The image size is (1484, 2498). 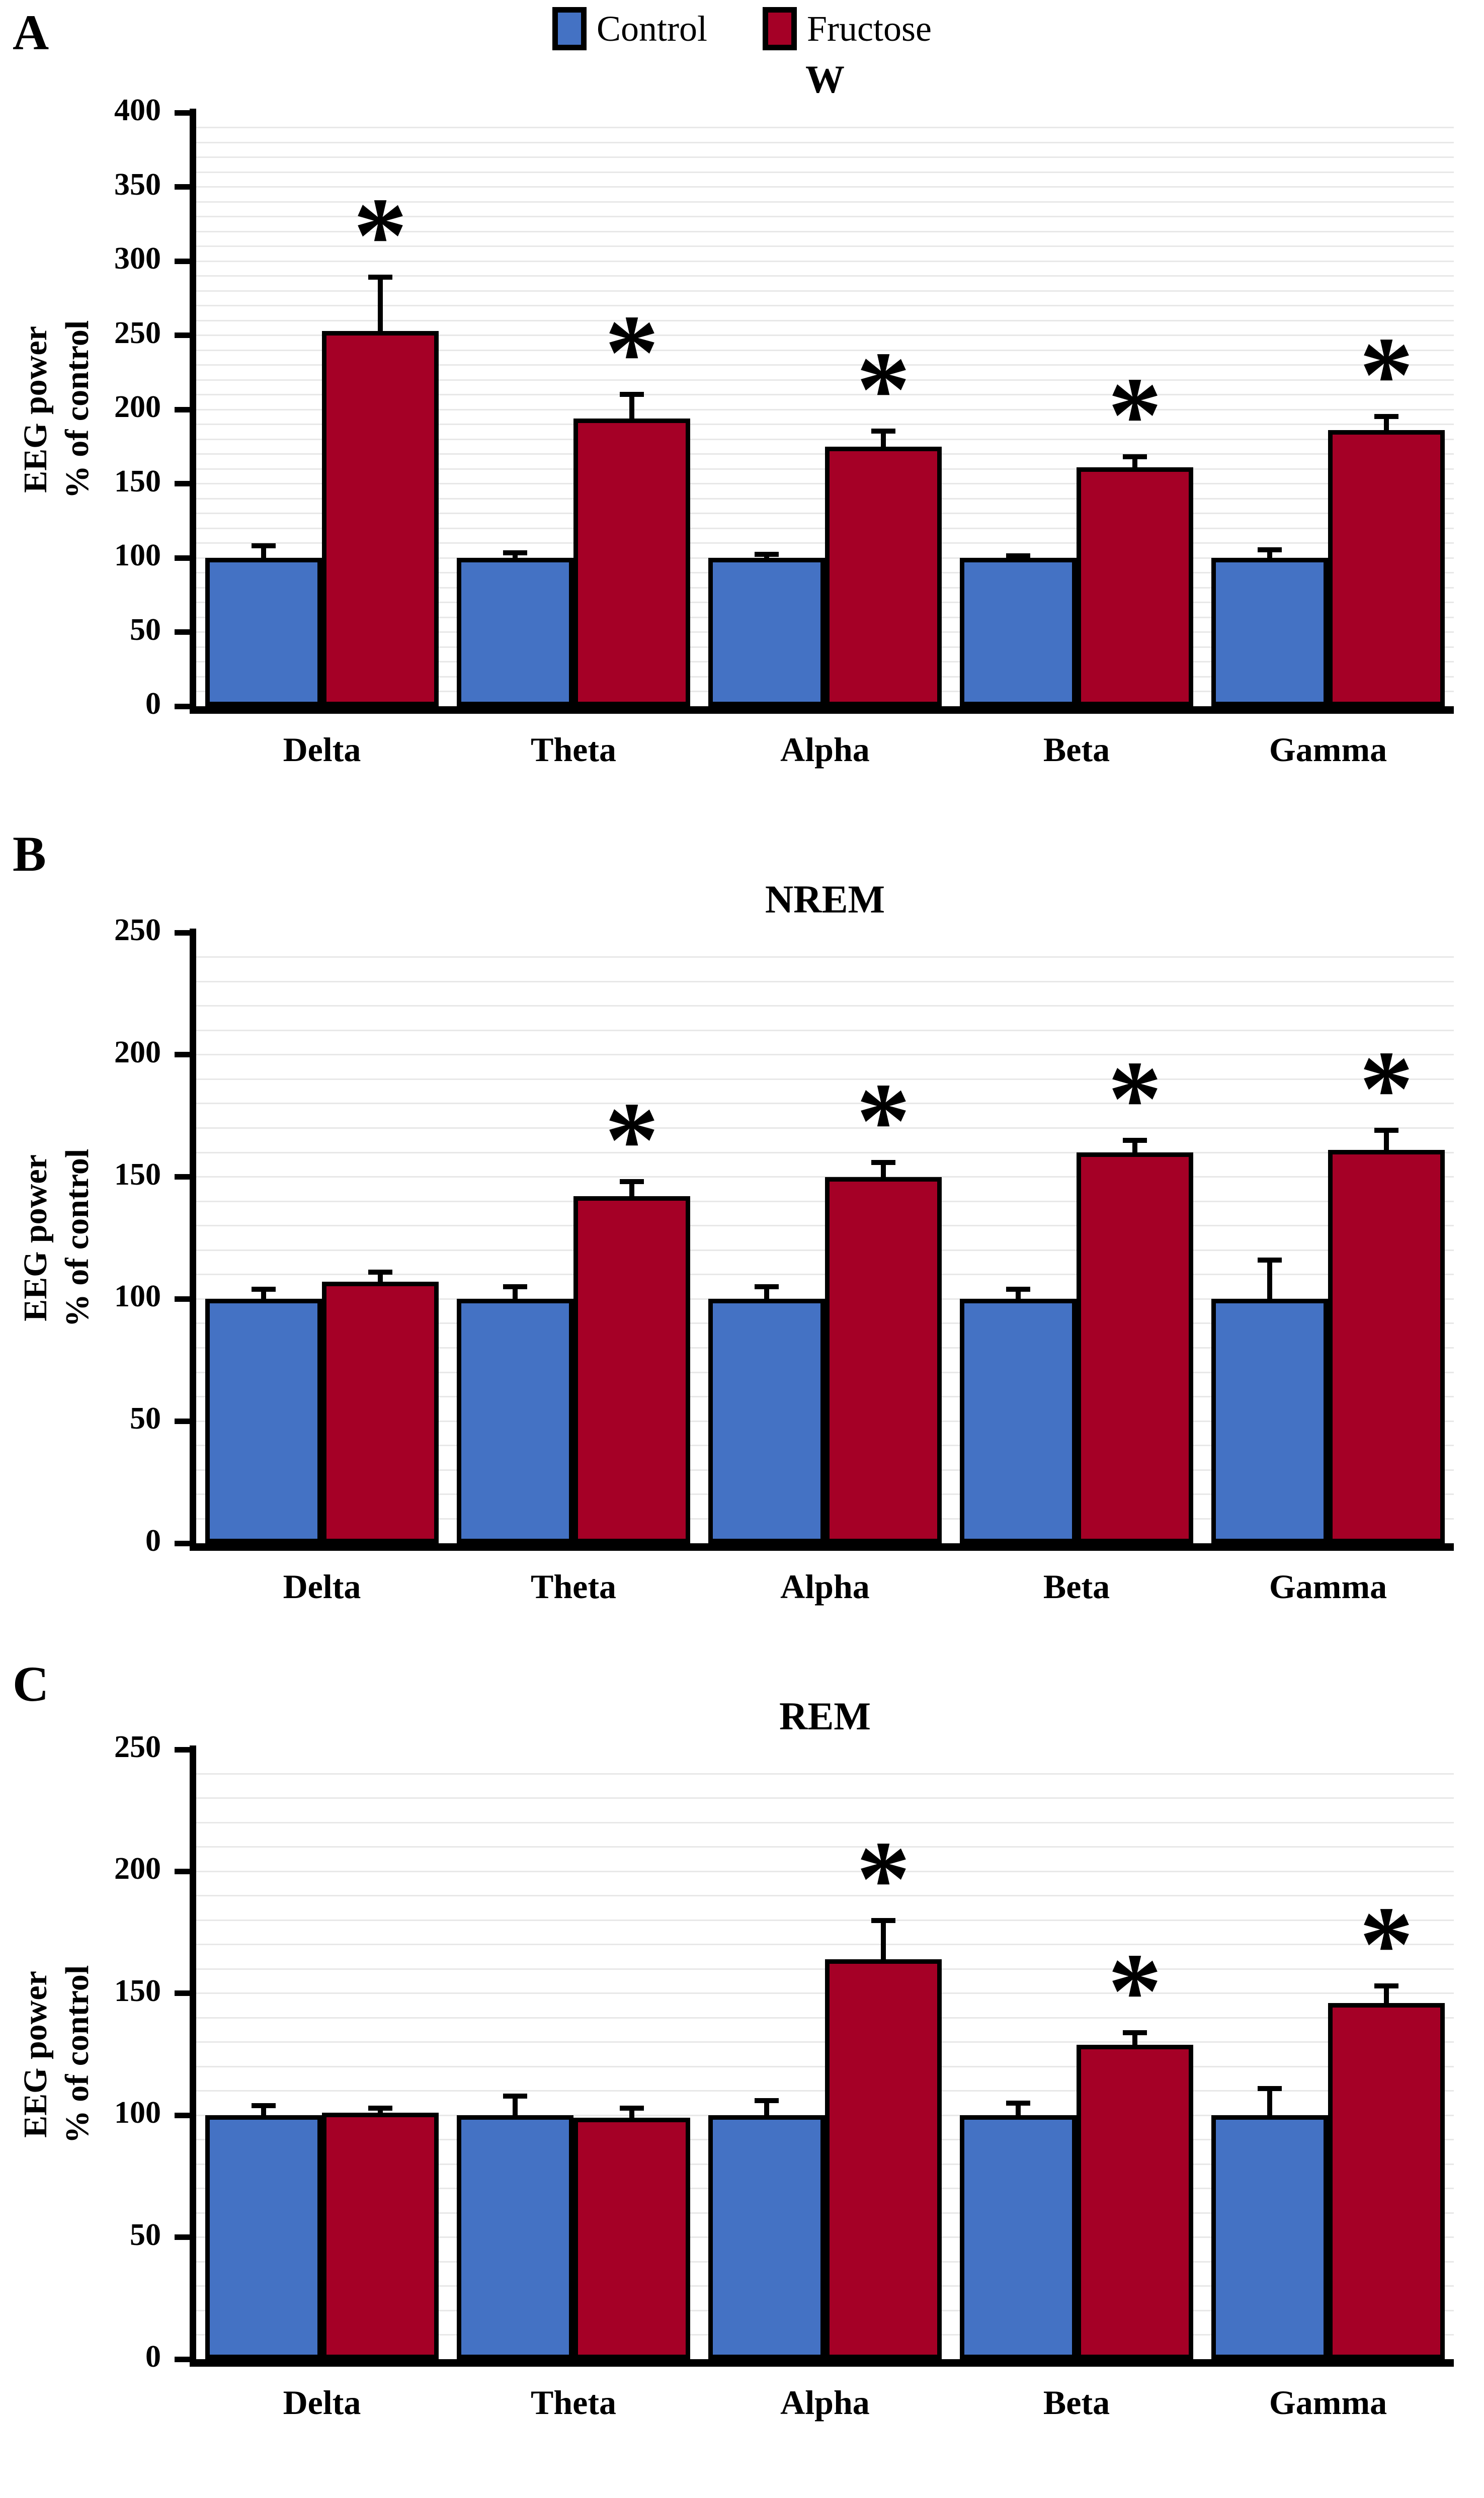 What do you see at coordinates (1076, 2402) in the screenshot?
I see `x-category-label: Beta` at bounding box center [1076, 2402].